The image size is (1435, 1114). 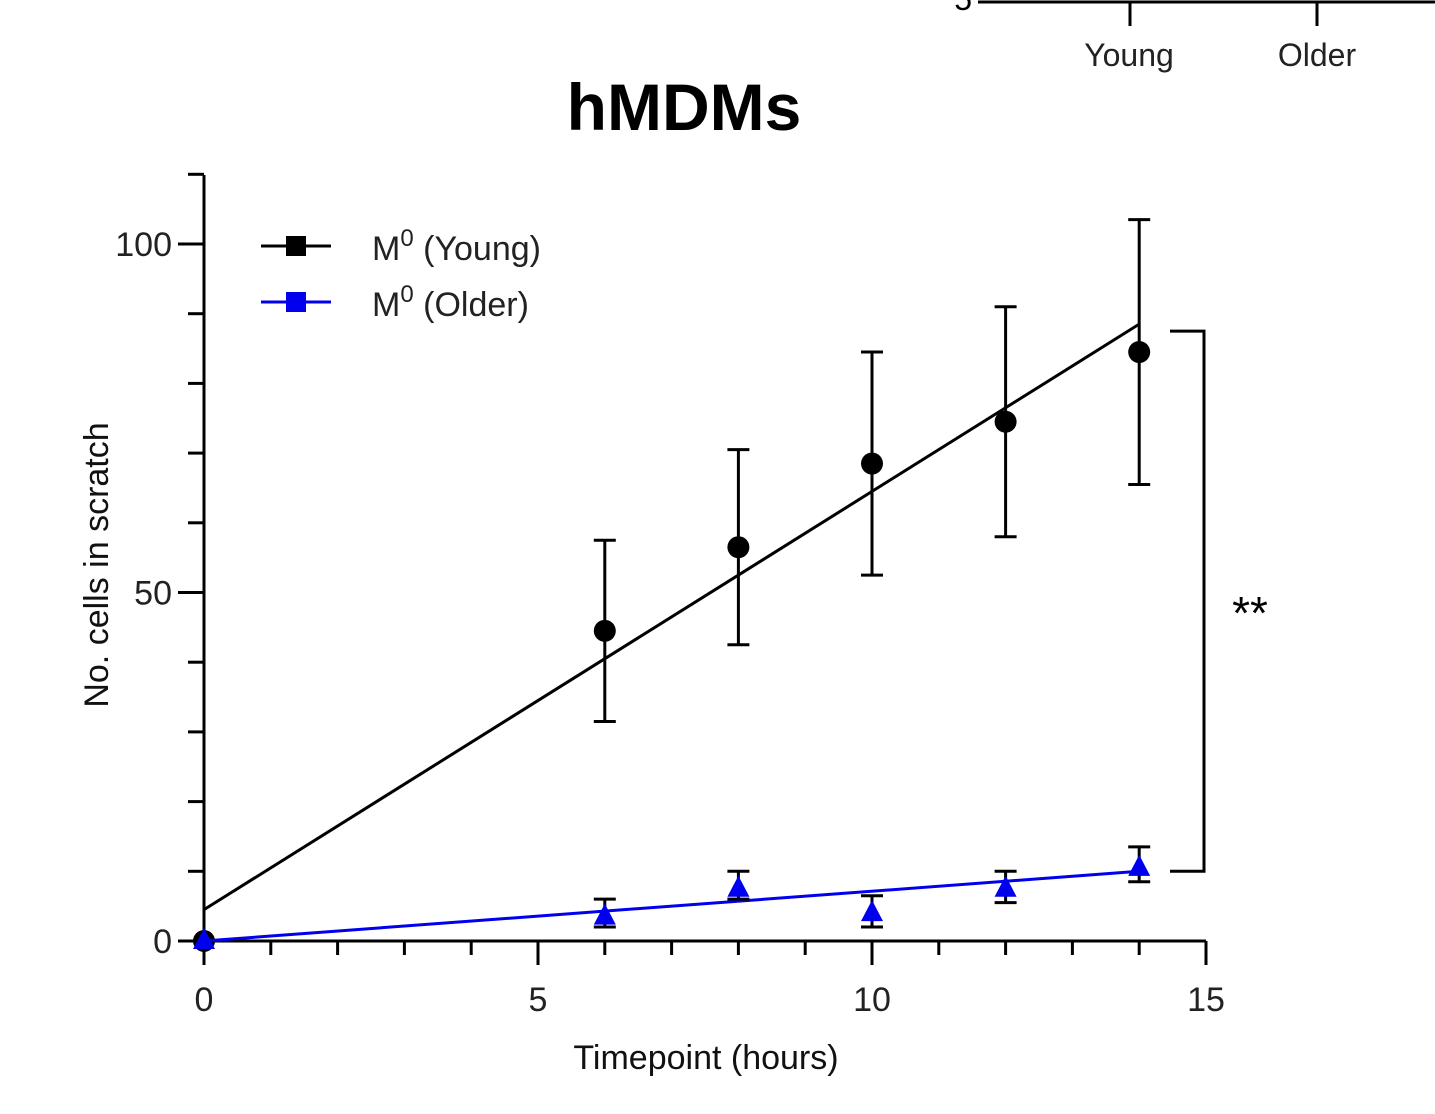 What do you see at coordinates (162, 942) in the screenshot?
I see `y-tick-label: 0` at bounding box center [162, 942].